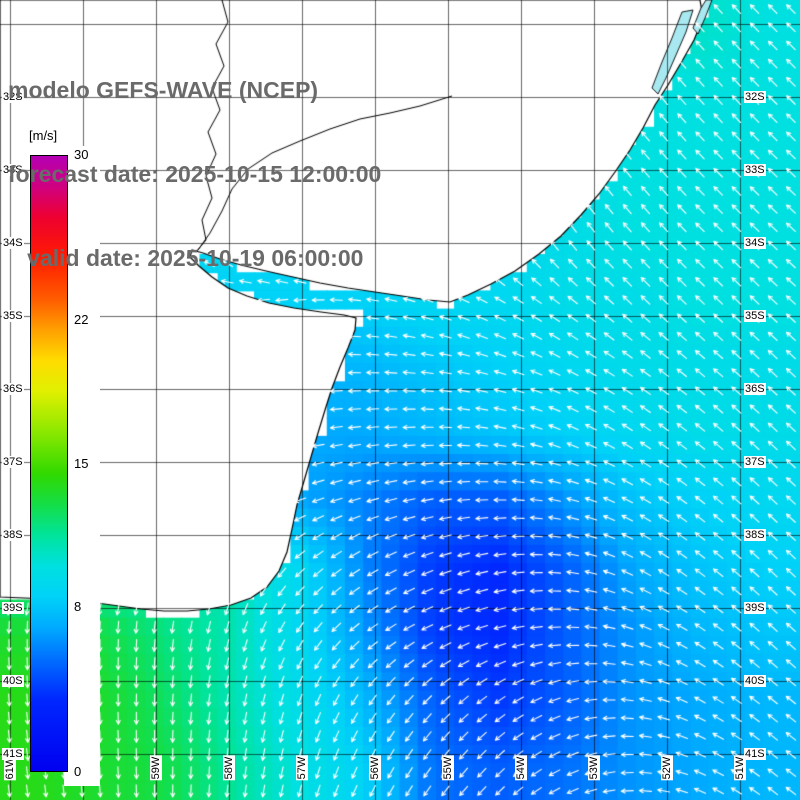  Describe the element at coordinates (755, 608) in the screenshot. I see `latitude-label-right: 39S` at that location.